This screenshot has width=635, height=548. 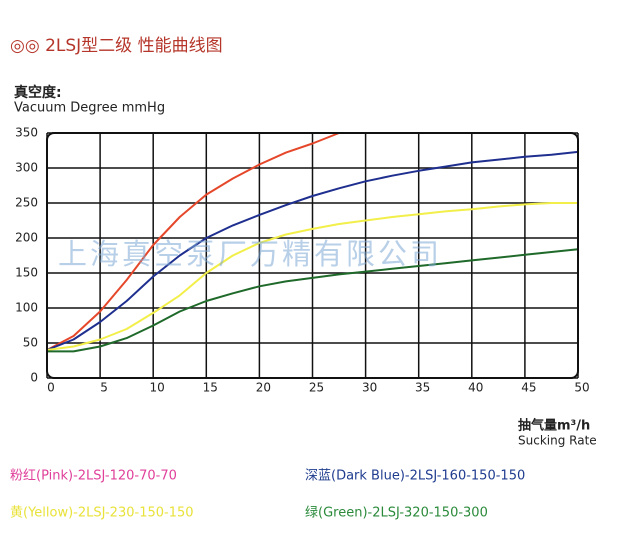 I want to click on y-tick-label: 50, so click(x=30, y=343).